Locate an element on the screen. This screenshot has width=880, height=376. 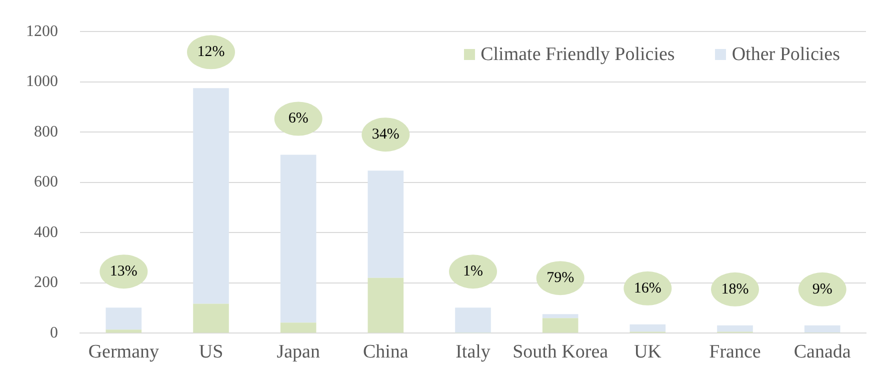
annotation: 18% is located at coordinates (735, 289).